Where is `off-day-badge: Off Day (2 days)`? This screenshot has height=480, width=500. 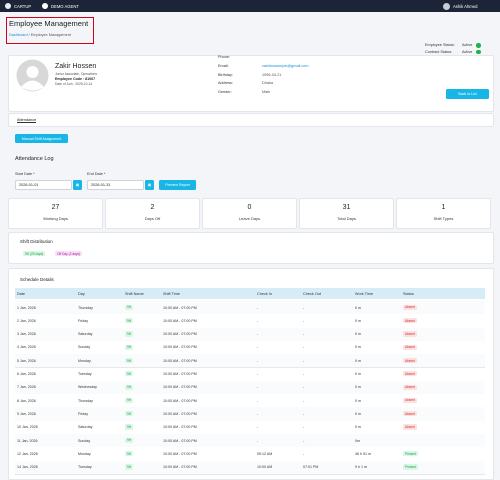
off-day-badge: Off Day (2 days) is located at coordinates (69, 254).